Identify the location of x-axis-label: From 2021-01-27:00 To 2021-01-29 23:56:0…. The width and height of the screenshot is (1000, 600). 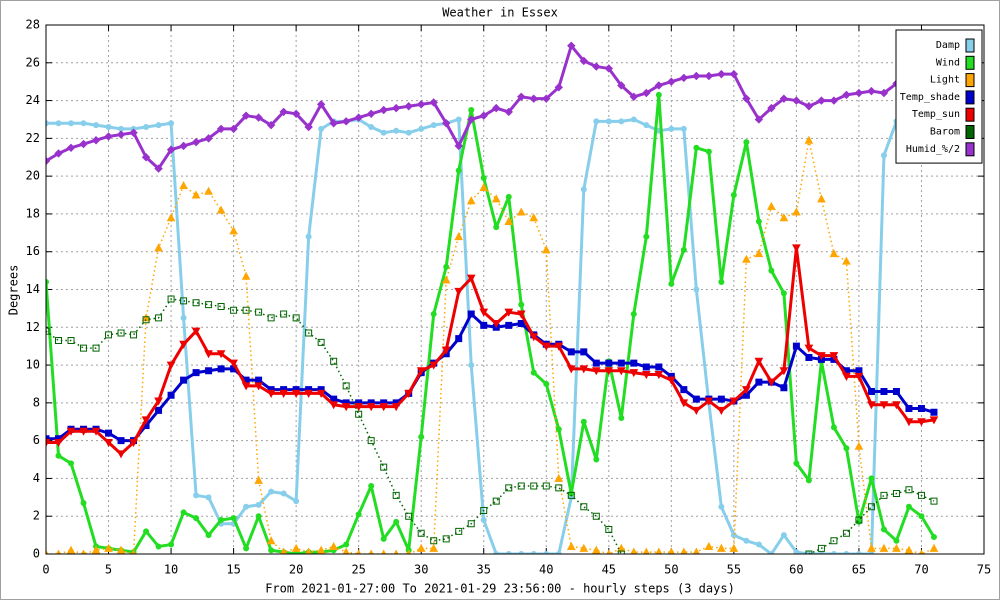
(500, 589).